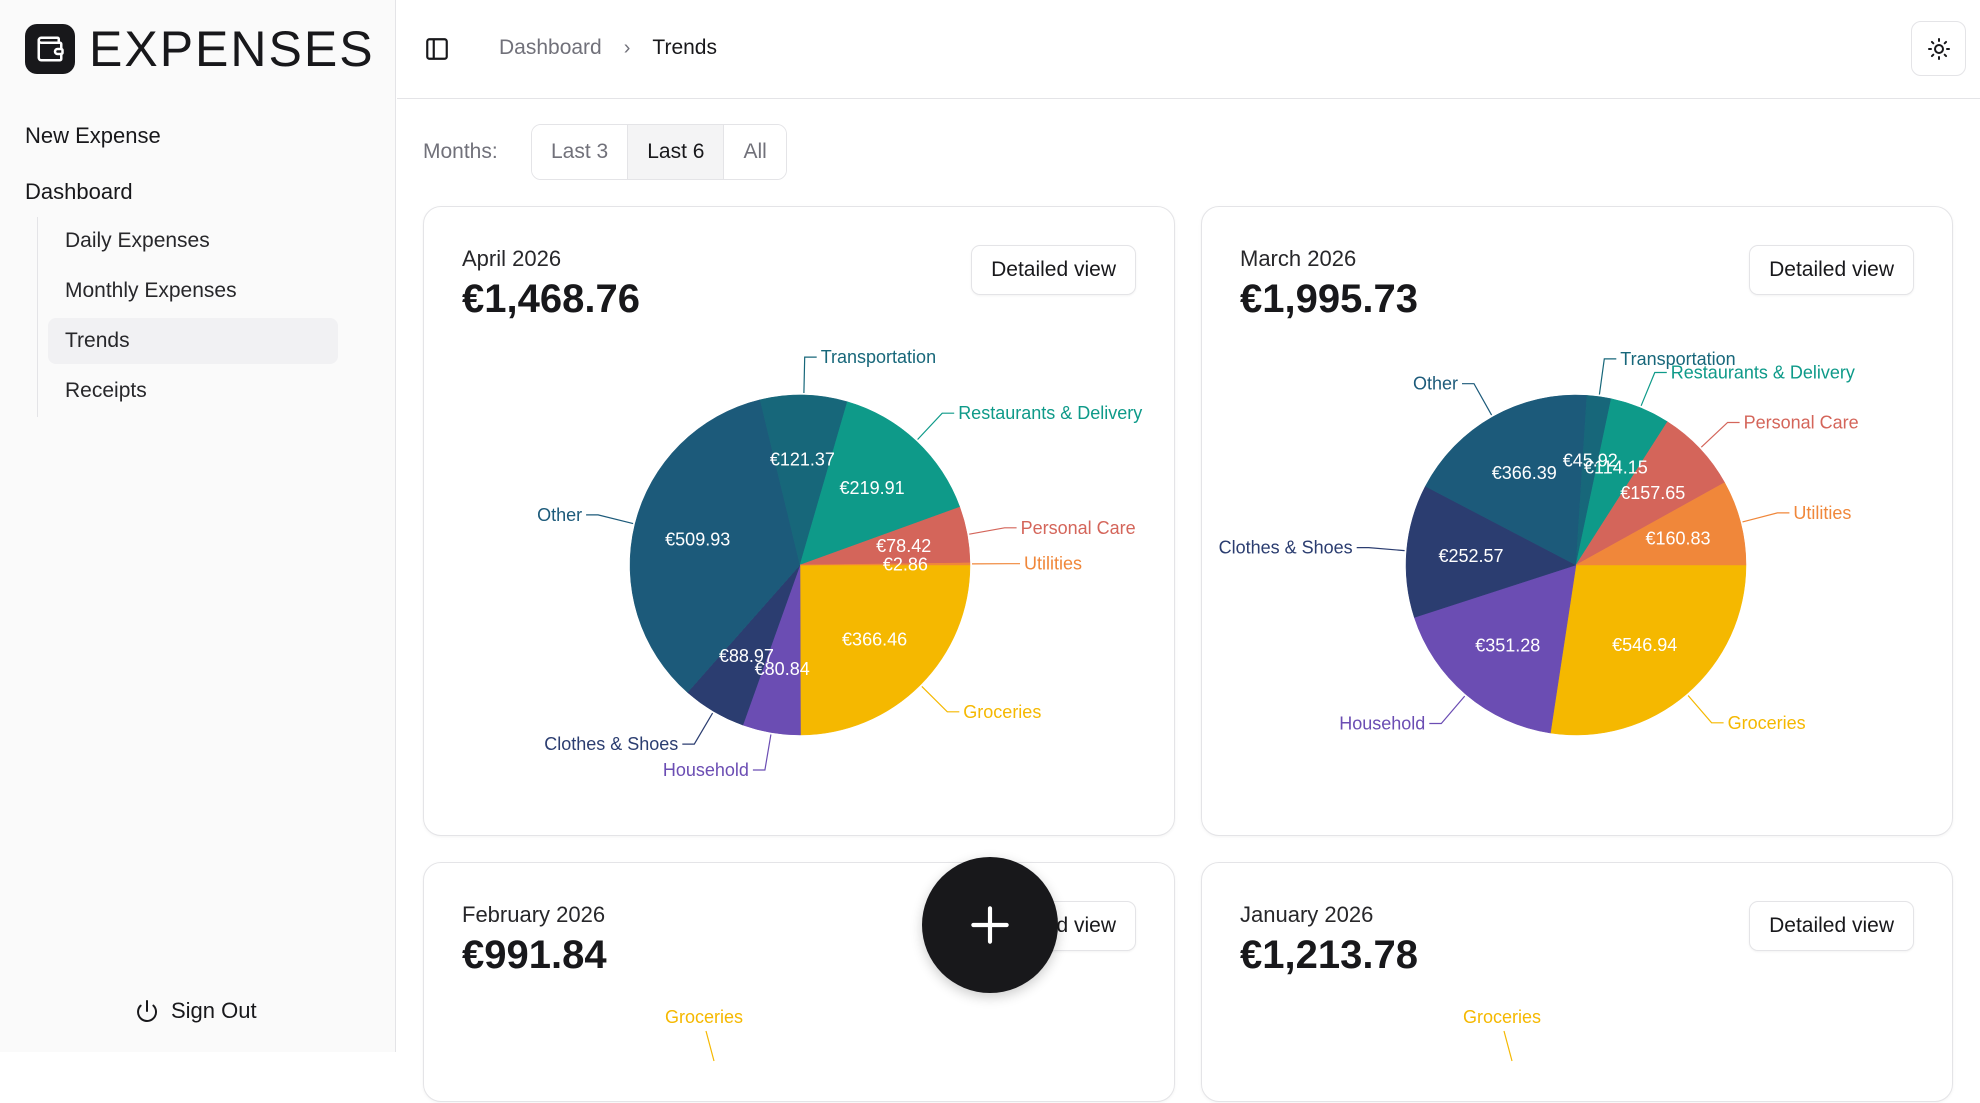  What do you see at coordinates (746, 656) in the screenshot?
I see `slice-value-clothes-shoes: €88.97` at bounding box center [746, 656].